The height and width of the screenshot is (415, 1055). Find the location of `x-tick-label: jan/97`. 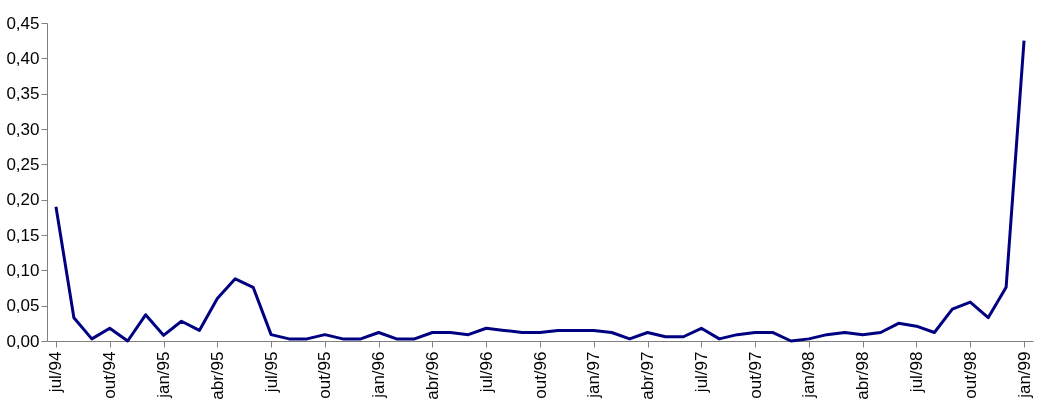

x-tick-label: jan/97 is located at coordinates (594, 375).